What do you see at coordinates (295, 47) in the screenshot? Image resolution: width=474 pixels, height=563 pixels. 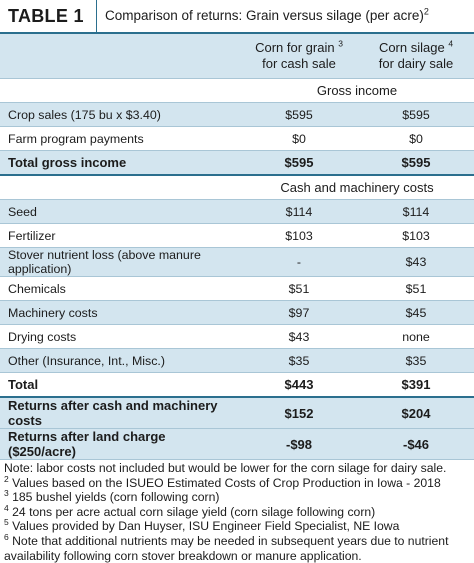 I see `col-header-grain-line1: Corn for grain` at bounding box center [295, 47].